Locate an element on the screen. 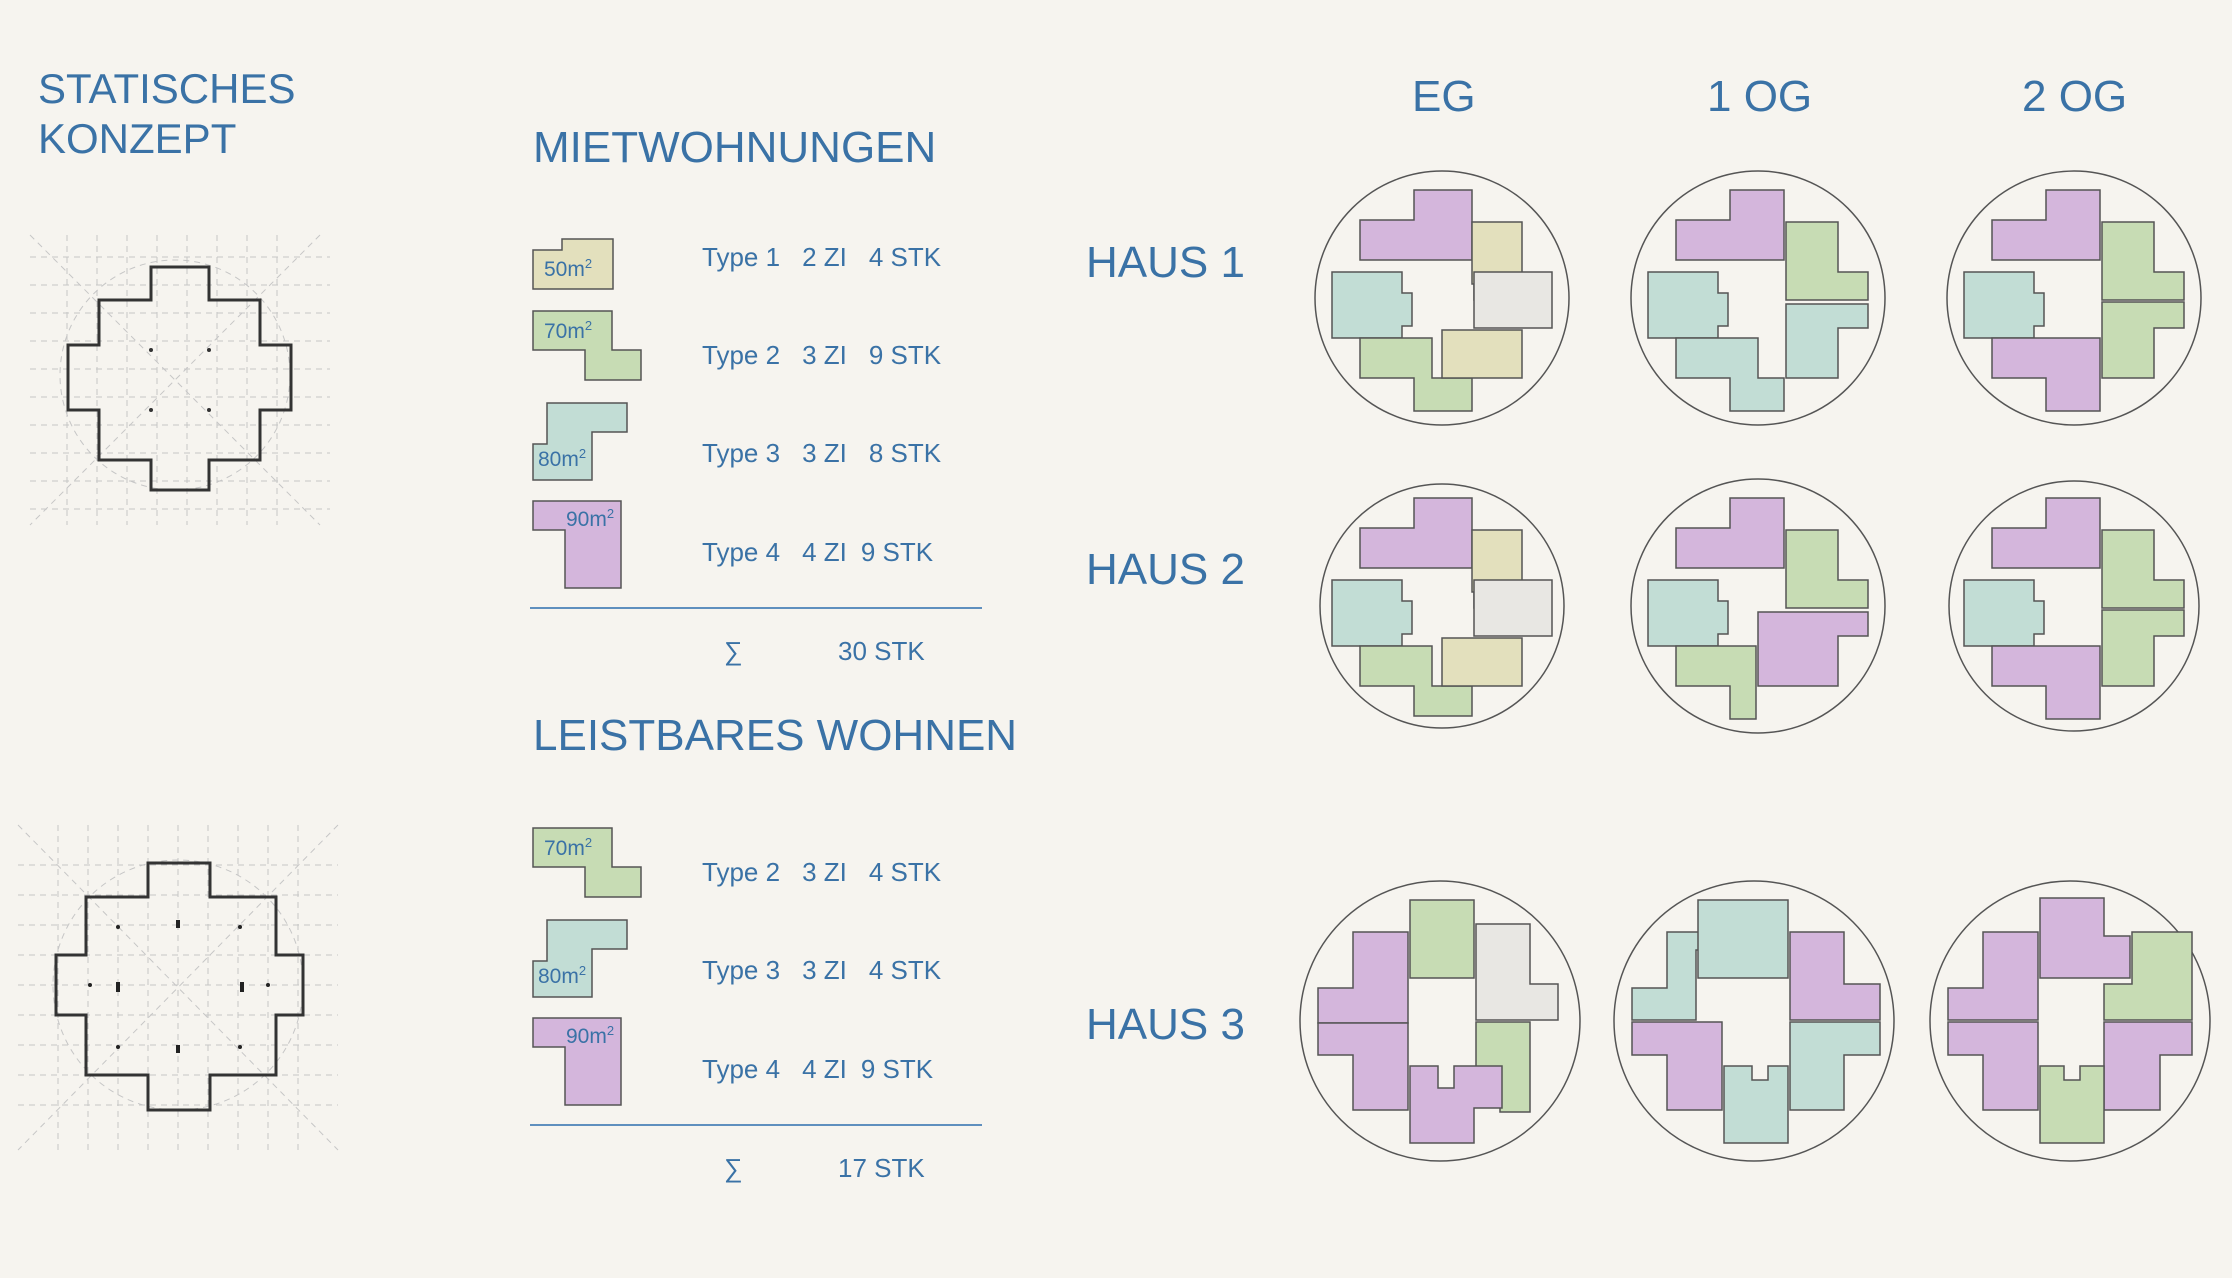  type3-unit-icon: 80m2 is located at coordinates (580, 442).